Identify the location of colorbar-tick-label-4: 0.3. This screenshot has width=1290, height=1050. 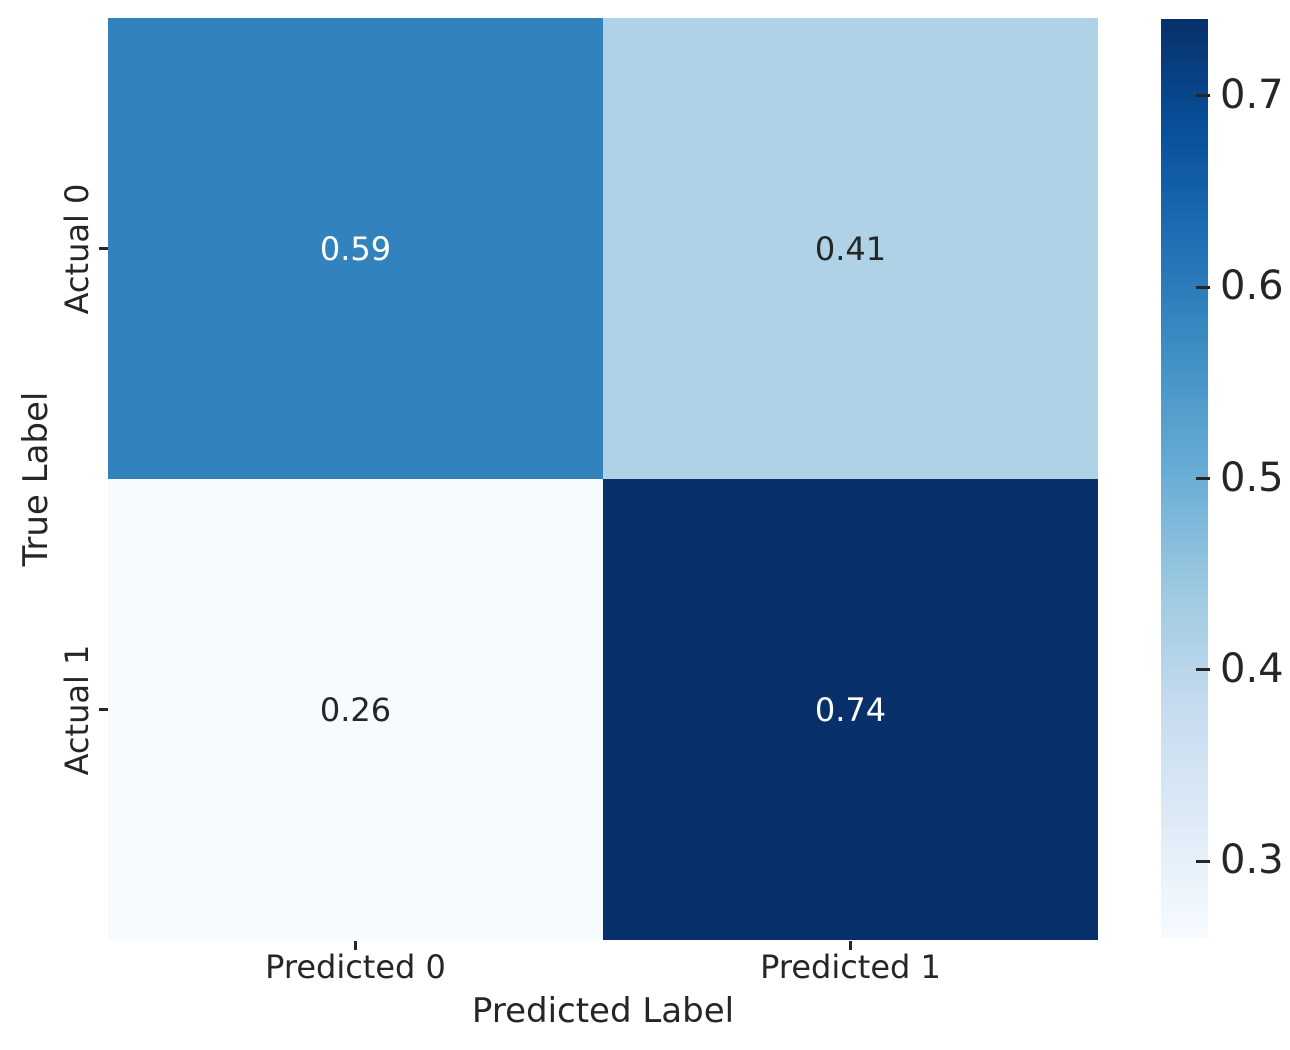
(1252, 860).